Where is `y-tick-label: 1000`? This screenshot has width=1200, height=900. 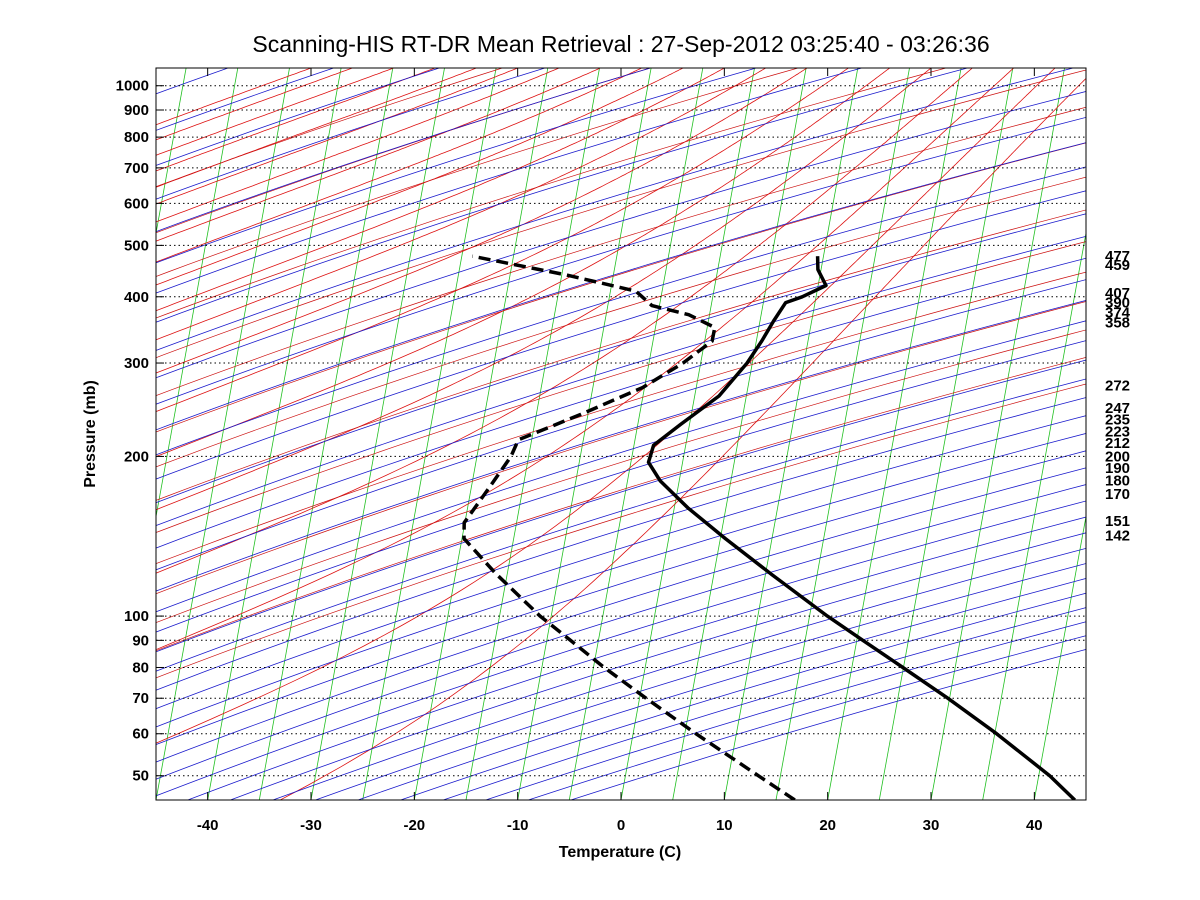
y-tick-label: 1000 is located at coordinates (132, 86).